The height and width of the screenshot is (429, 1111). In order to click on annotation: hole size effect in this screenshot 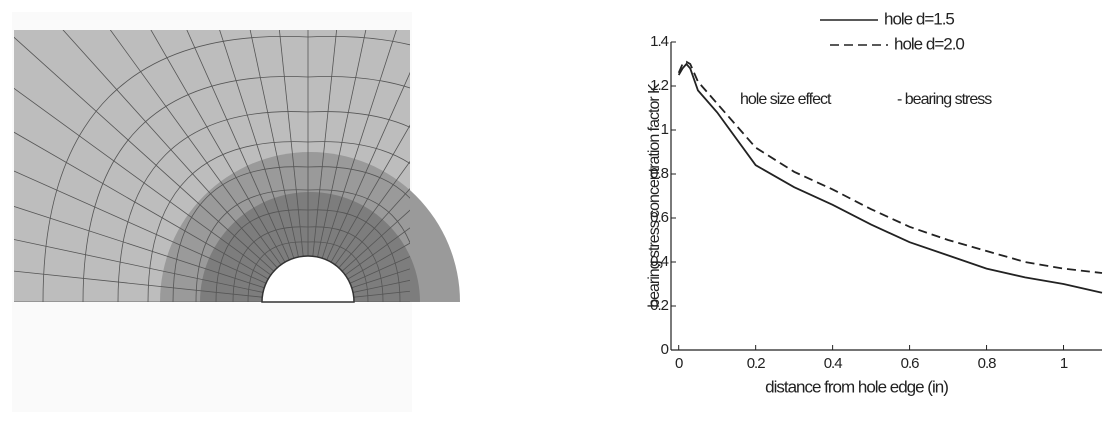, I will do `click(786, 99)`.